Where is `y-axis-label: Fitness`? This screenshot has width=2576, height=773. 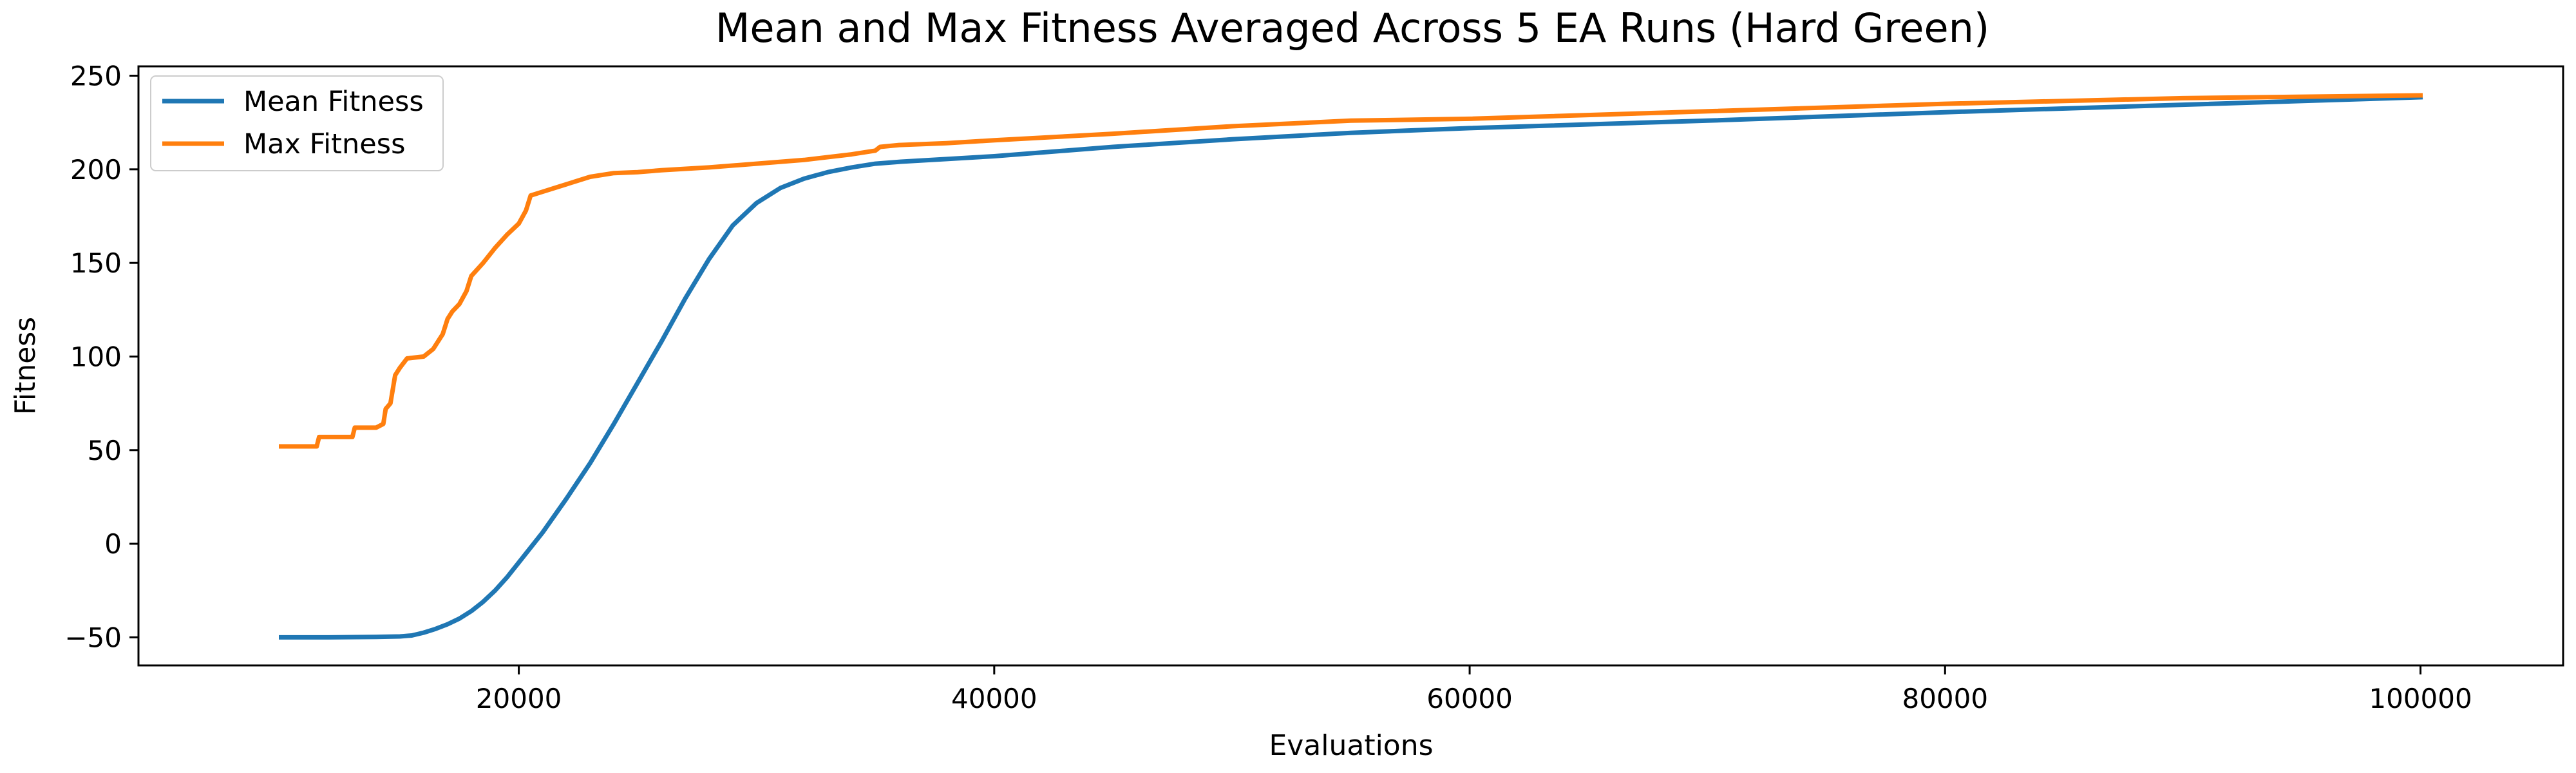
y-axis-label: Fitness is located at coordinates (26, 366).